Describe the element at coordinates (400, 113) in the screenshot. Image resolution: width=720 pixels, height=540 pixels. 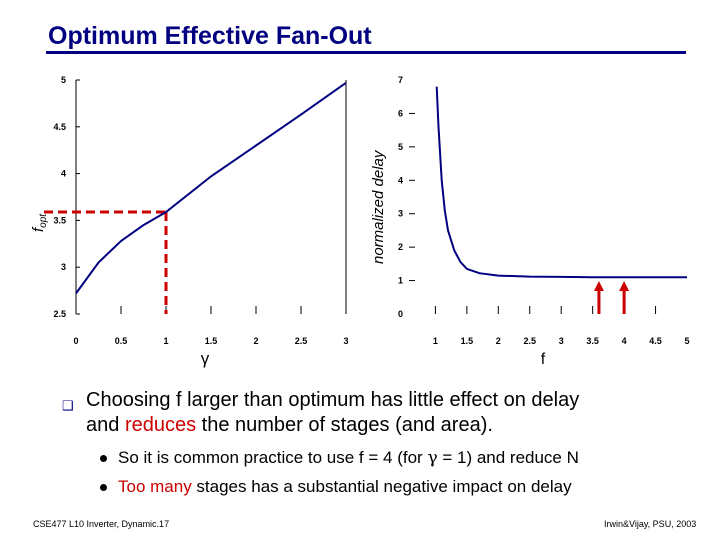
I see `right-y-tick-label: 6` at that location.